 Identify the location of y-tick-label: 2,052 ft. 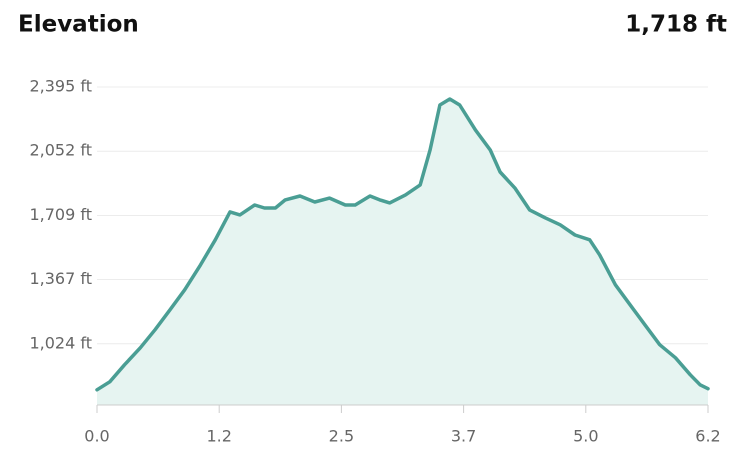
(60, 150).